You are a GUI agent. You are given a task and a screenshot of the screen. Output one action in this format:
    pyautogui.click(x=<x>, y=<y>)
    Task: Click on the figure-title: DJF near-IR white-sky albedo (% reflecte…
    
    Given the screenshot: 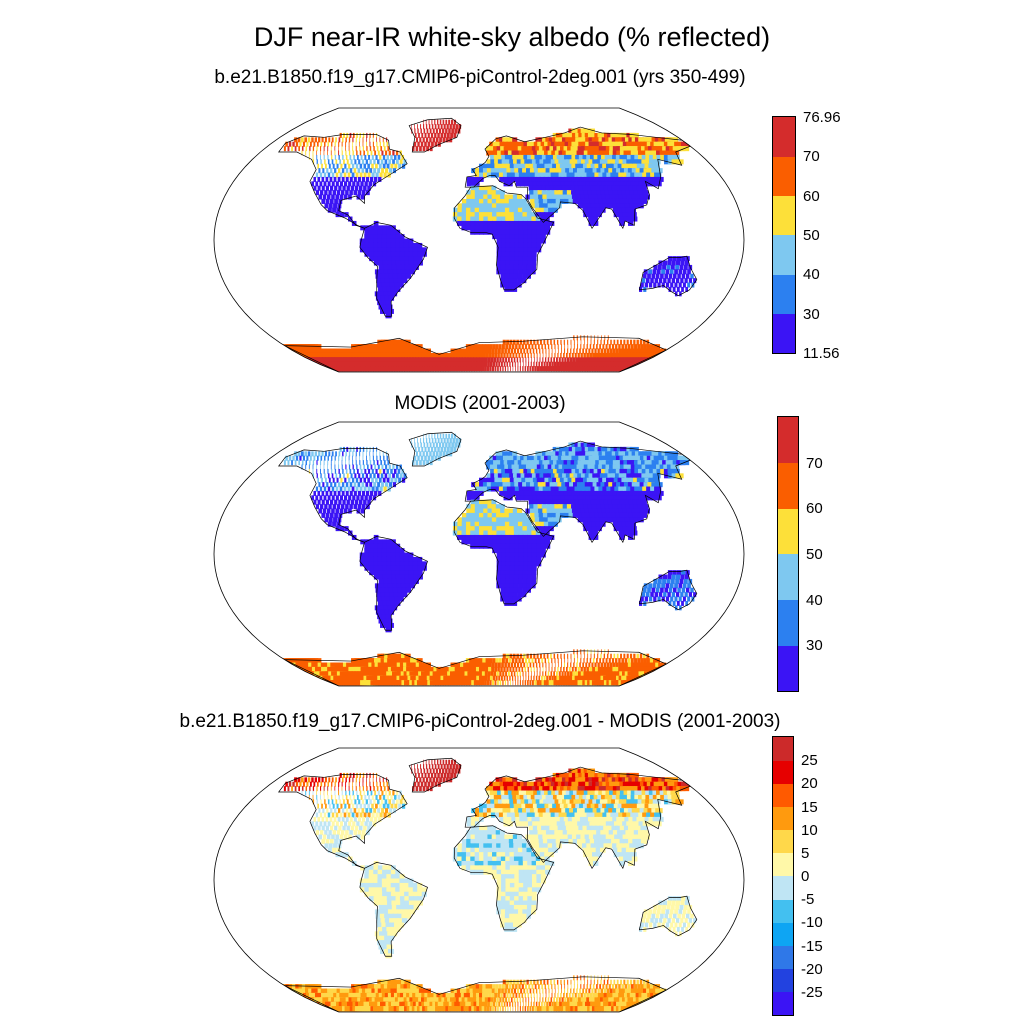 What is the action you would take?
    pyautogui.click(x=512, y=37)
    